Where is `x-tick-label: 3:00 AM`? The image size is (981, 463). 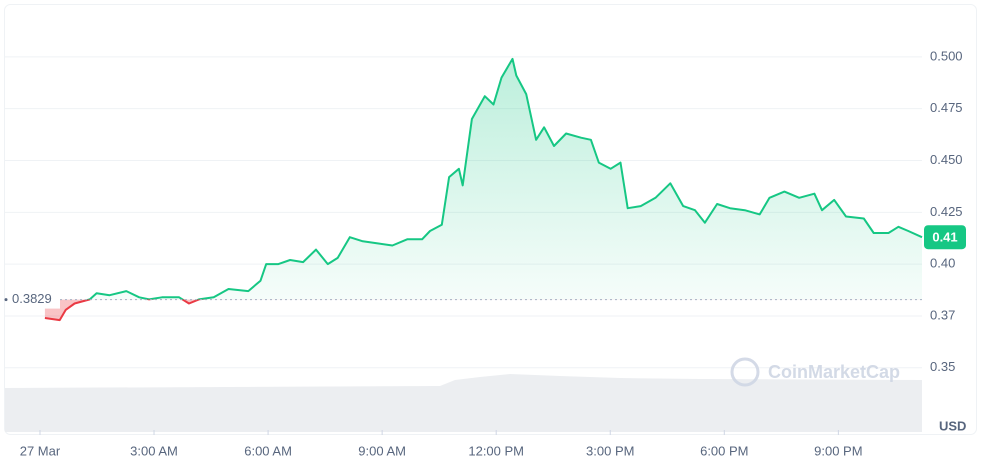 x-tick-label: 3:00 AM is located at coordinates (154, 450).